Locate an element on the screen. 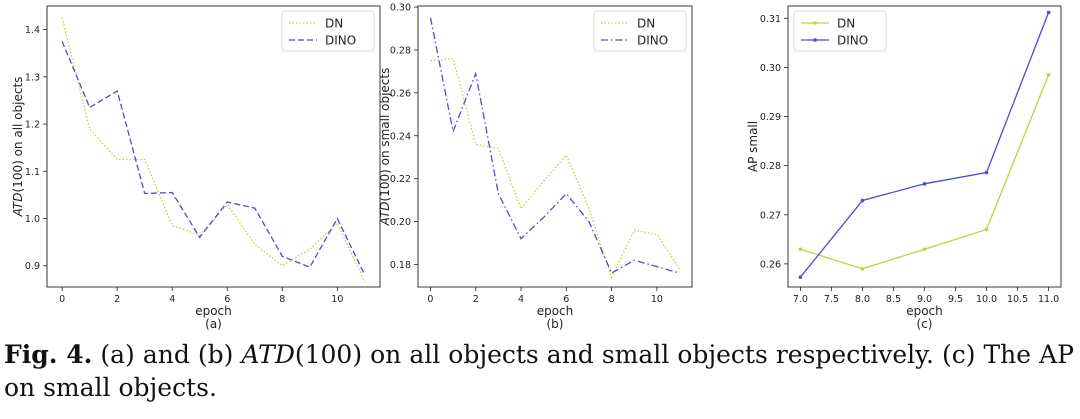  y-tick-label: 0.20 is located at coordinates (400, 222).